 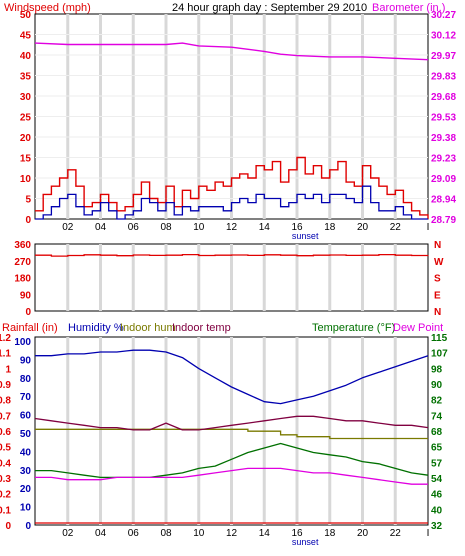 What do you see at coordinates (353, 328) in the screenshot?
I see `temperature-label: Temperature (°F)` at bounding box center [353, 328].